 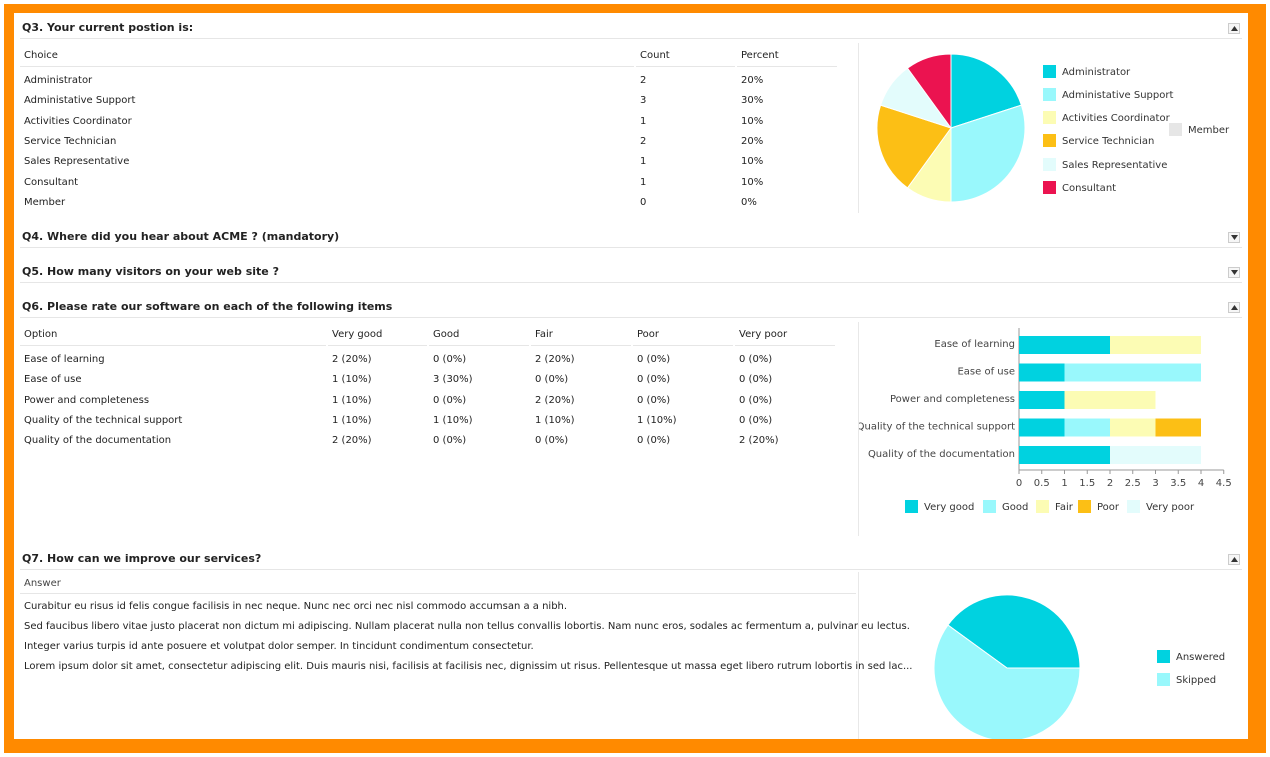 What do you see at coordinates (103, 420) in the screenshot?
I see `table-cell: Quality of the technical support` at bounding box center [103, 420].